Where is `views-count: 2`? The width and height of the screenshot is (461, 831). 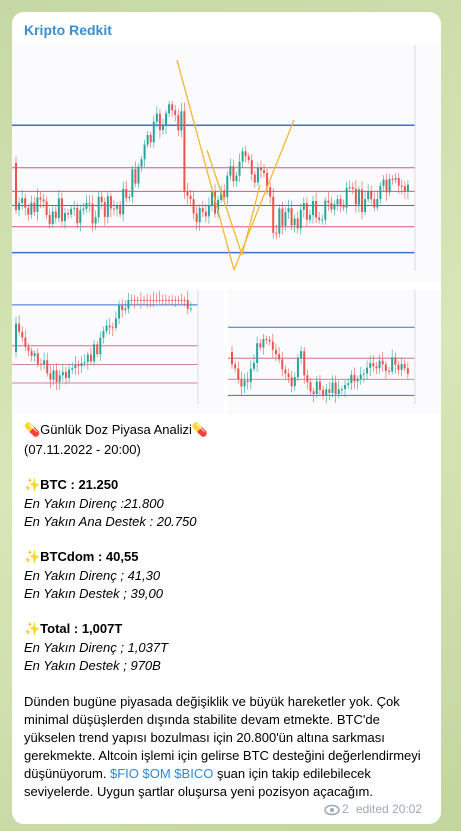 views-count: 2 is located at coordinates (345, 809).